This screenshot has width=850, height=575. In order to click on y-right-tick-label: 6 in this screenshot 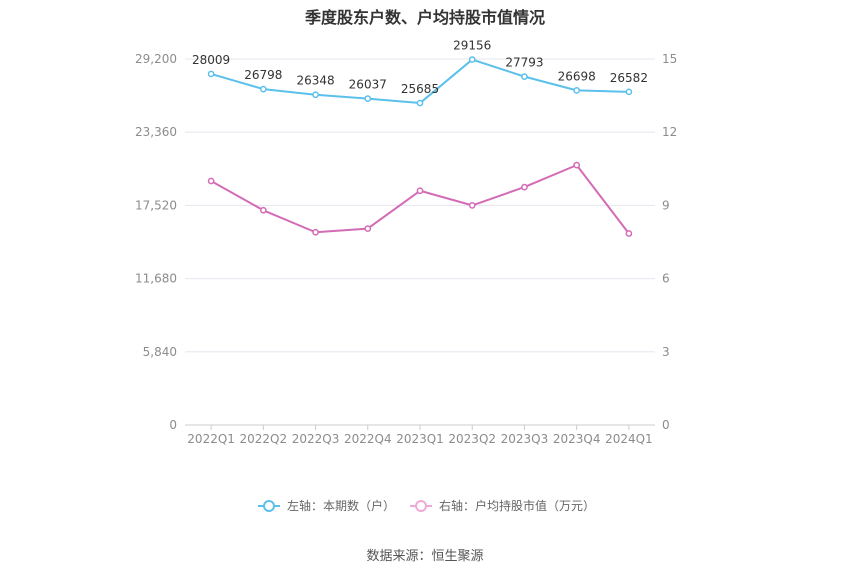, I will do `click(666, 279)`.